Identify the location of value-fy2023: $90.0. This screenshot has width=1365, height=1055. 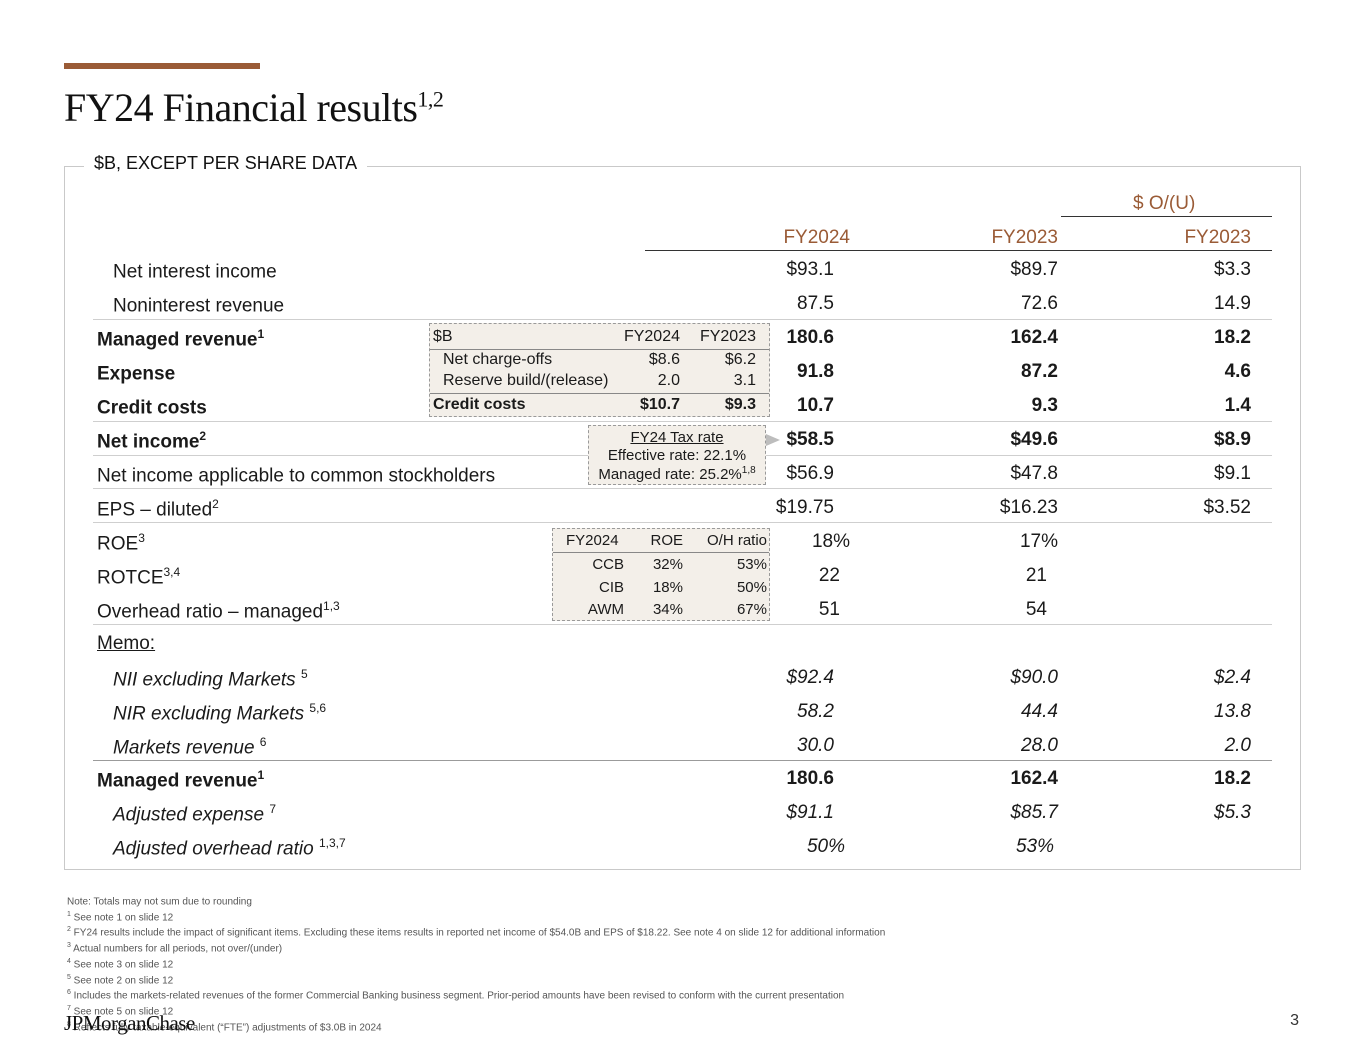
(1034, 677).